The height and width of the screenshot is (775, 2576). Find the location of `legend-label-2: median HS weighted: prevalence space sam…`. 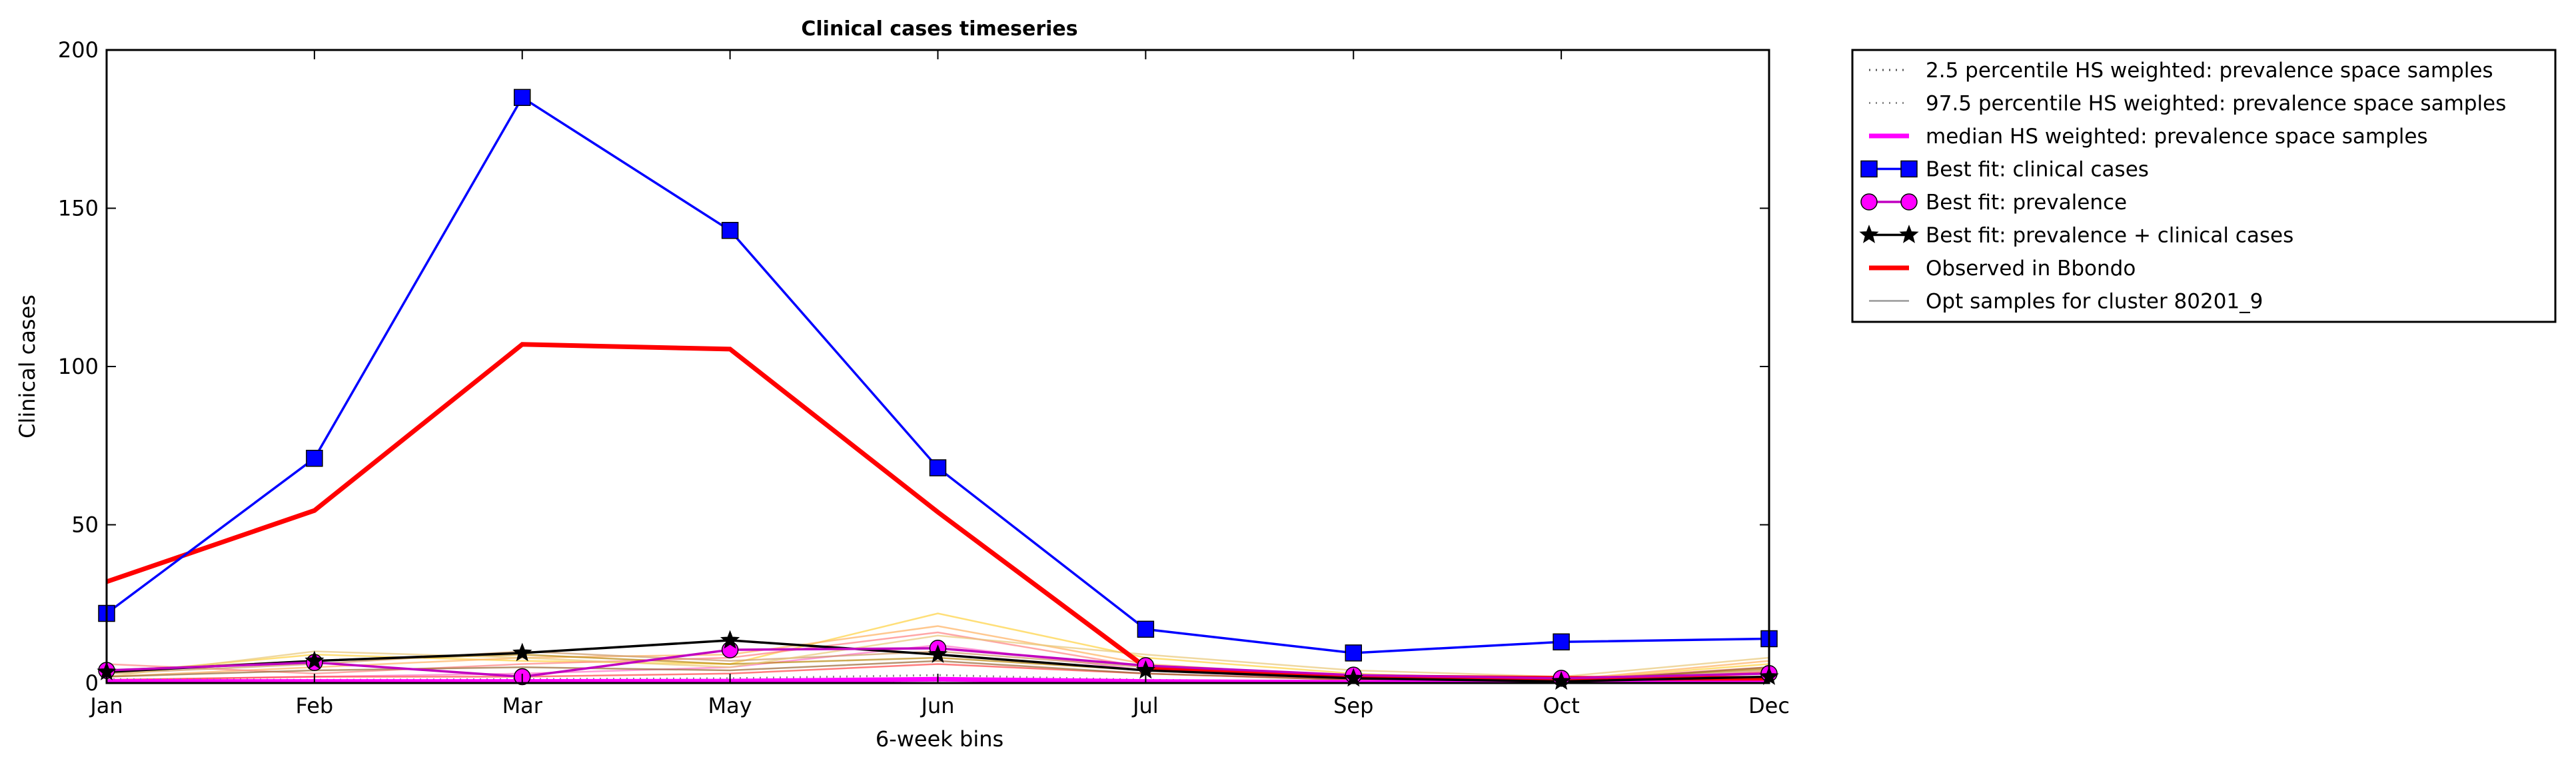

legend-label-2: median HS weighted: prevalence space sam… is located at coordinates (2177, 137).